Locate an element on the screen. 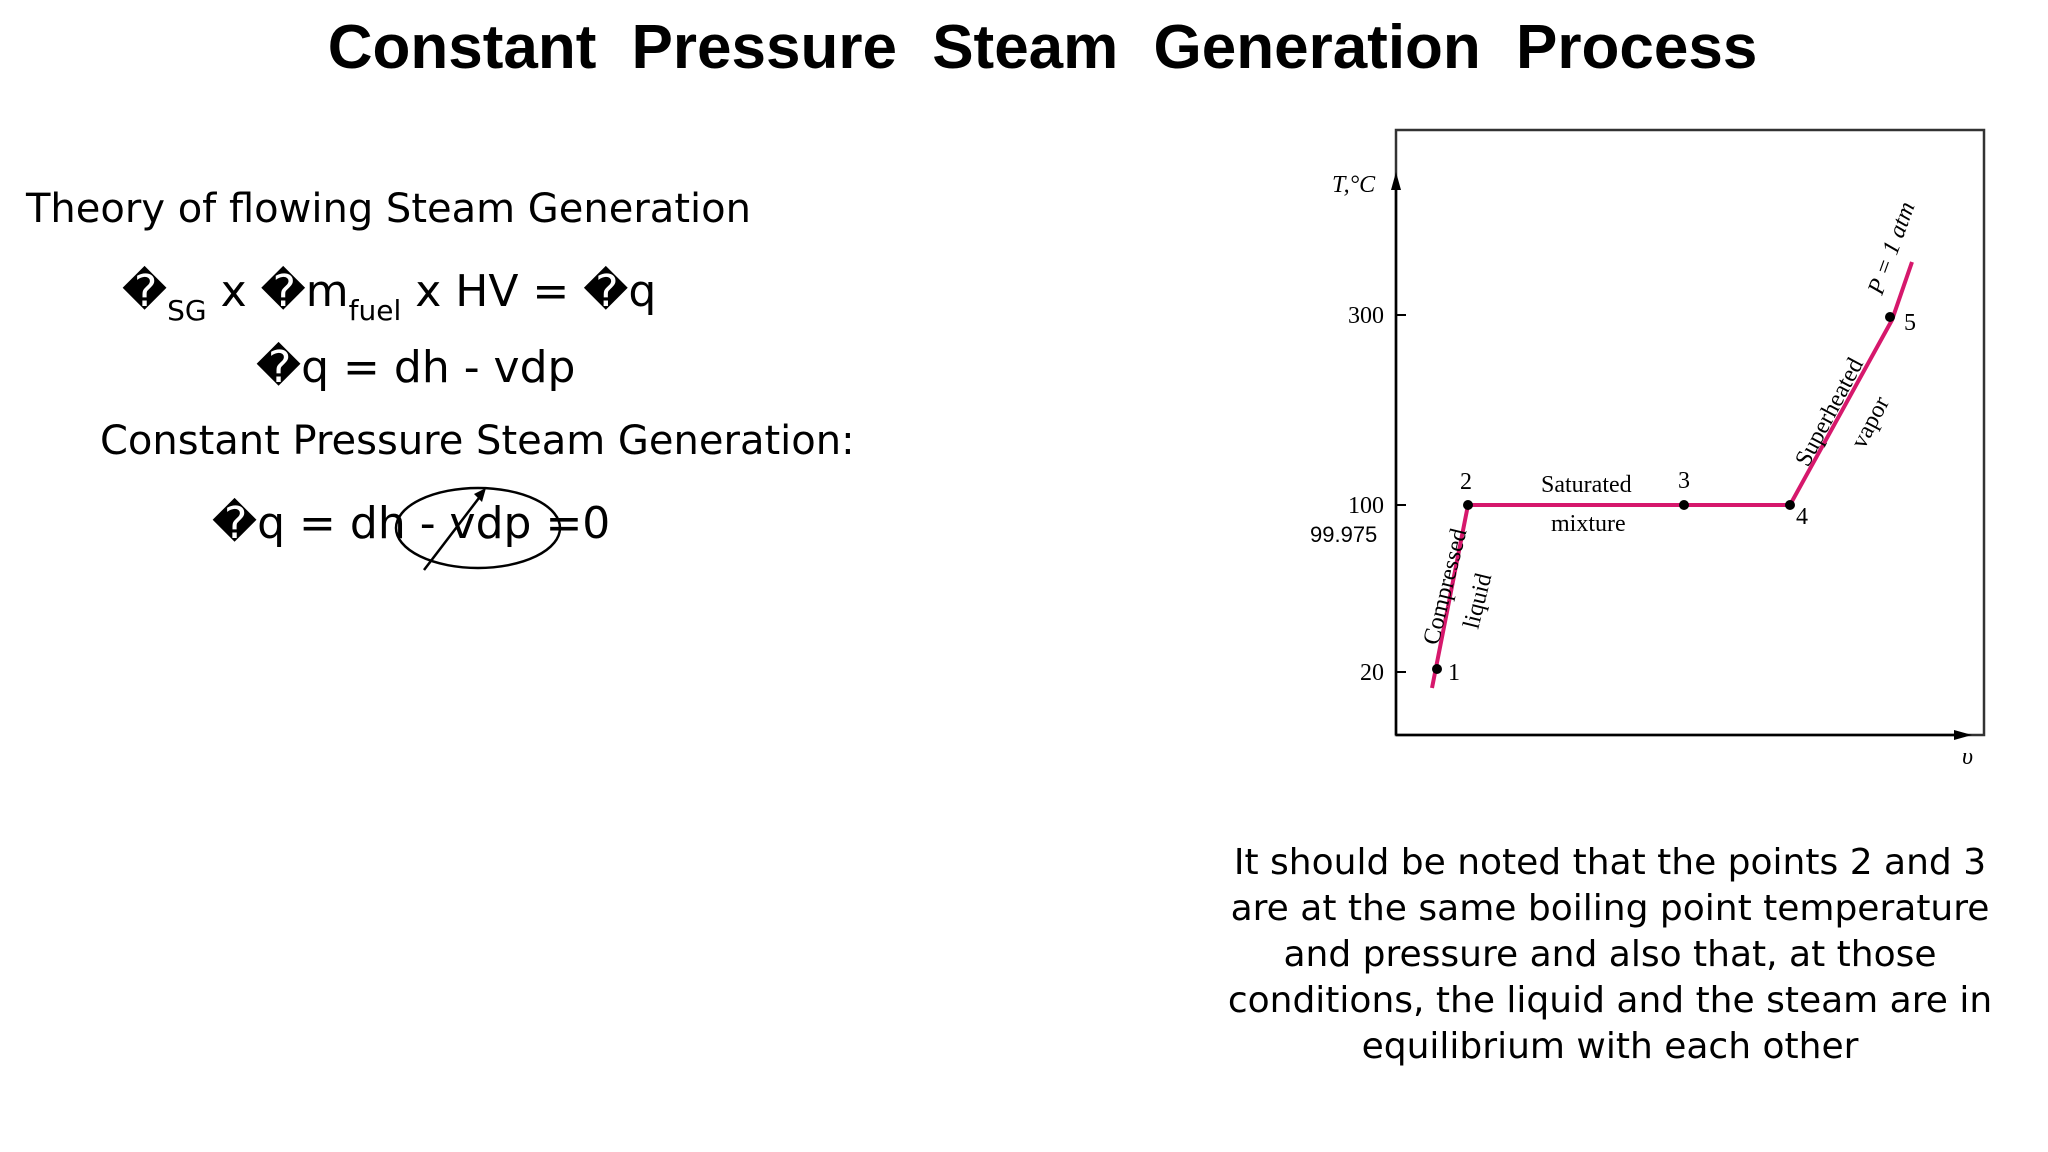  tick-label-20: 20 is located at coordinates (1372, 673).